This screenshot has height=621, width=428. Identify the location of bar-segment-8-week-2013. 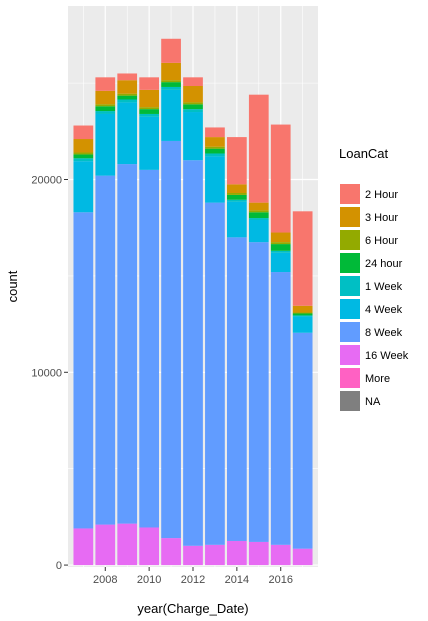
(215, 373).